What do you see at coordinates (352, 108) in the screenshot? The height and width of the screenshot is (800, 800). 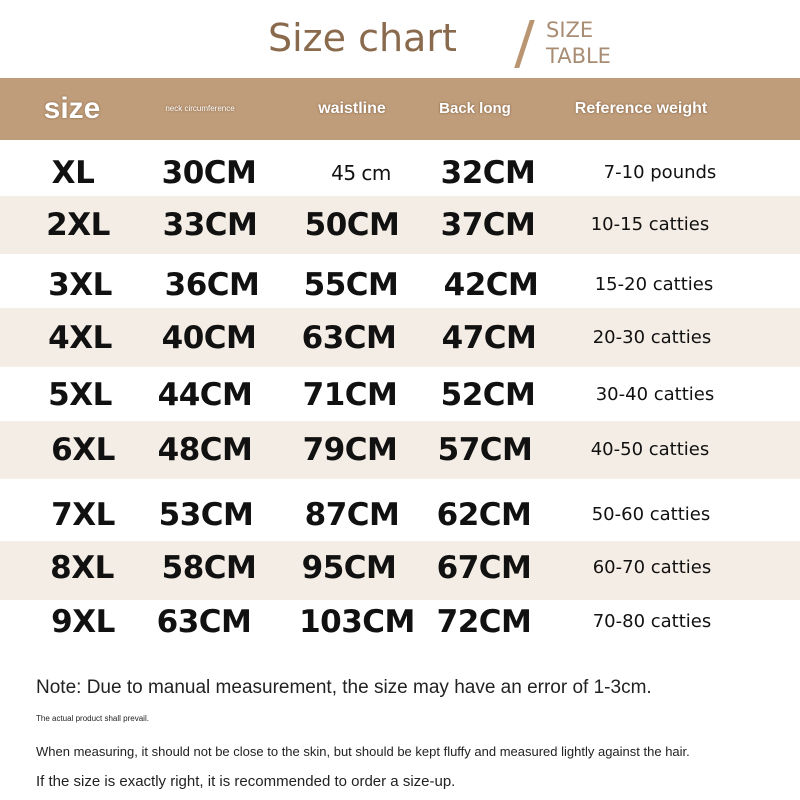 I see `column-header-waistline: waistline` at bounding box center [352, 108].